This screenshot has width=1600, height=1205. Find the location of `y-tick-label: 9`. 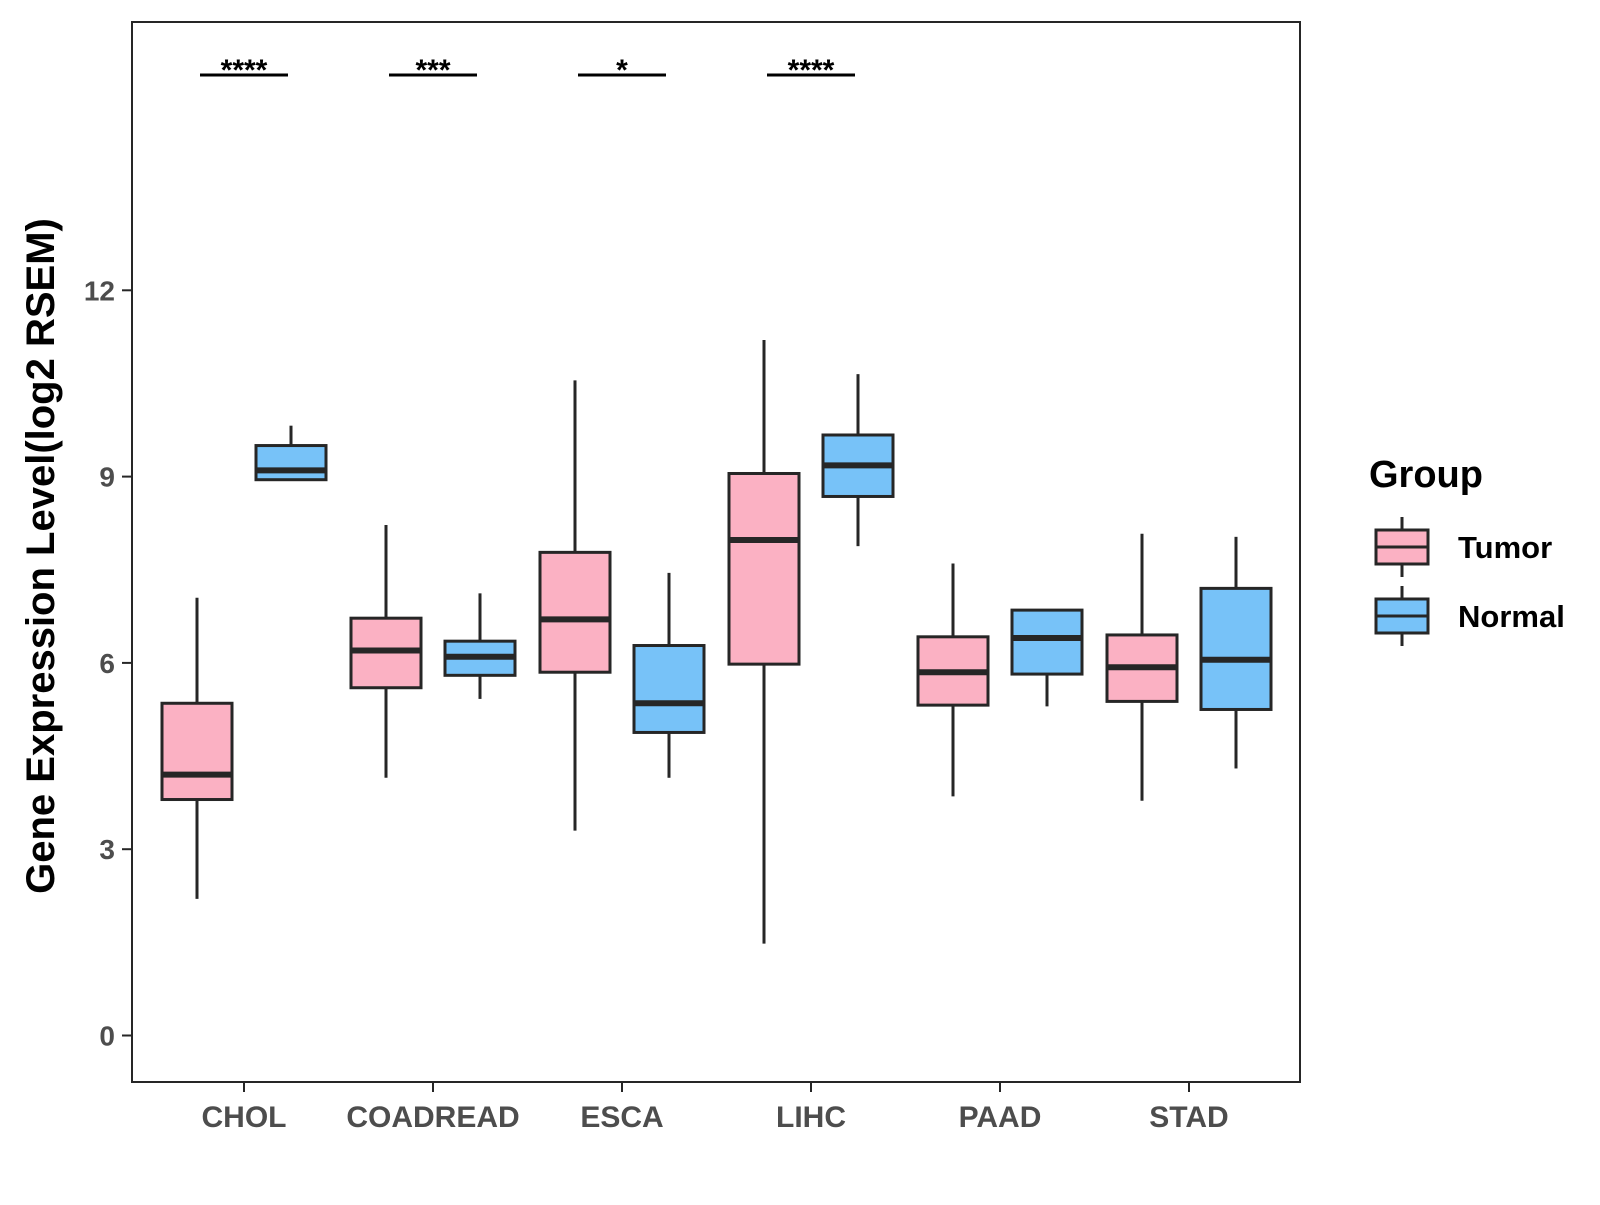

y-tick-label: 9 is located at coordinates (107, 477).